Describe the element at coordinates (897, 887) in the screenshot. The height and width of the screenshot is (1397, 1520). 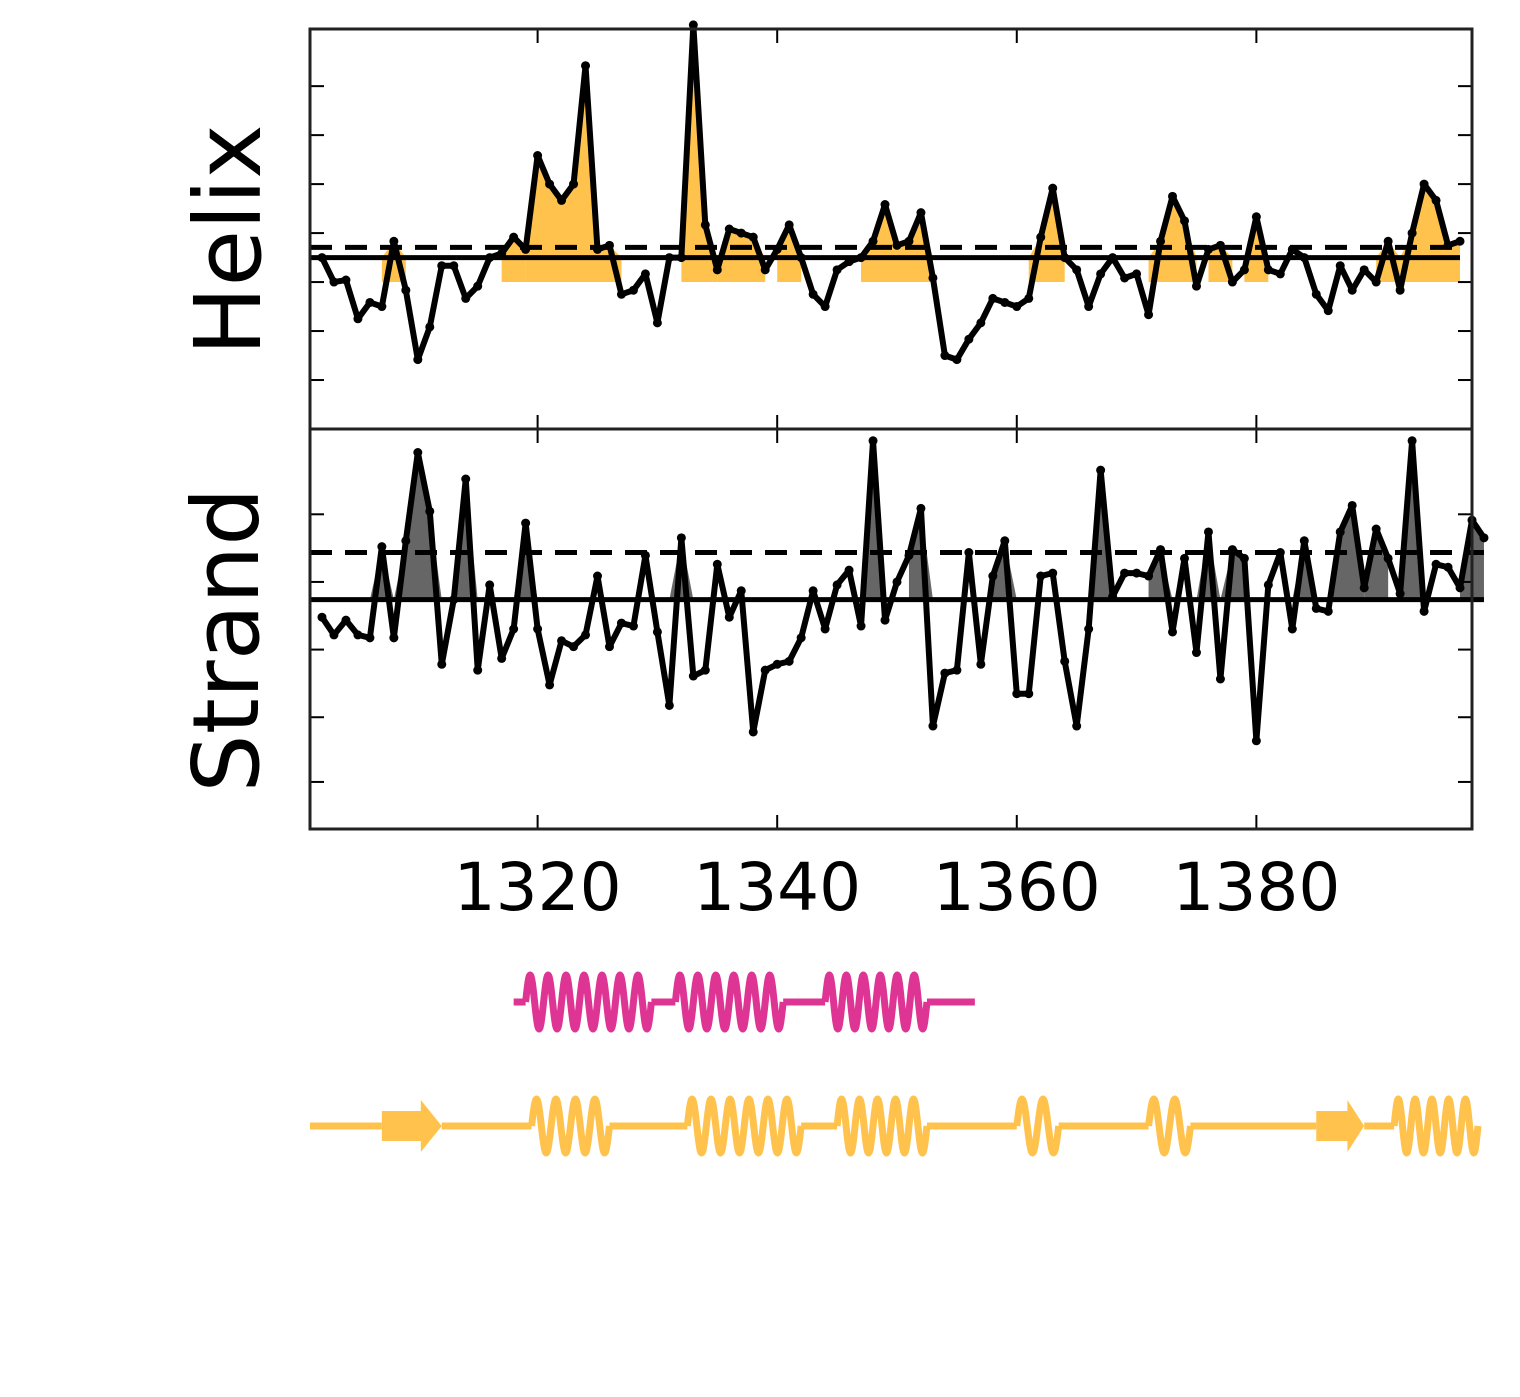
I see `x-tick-labels: 1320 1340 1360 1380` at that location.